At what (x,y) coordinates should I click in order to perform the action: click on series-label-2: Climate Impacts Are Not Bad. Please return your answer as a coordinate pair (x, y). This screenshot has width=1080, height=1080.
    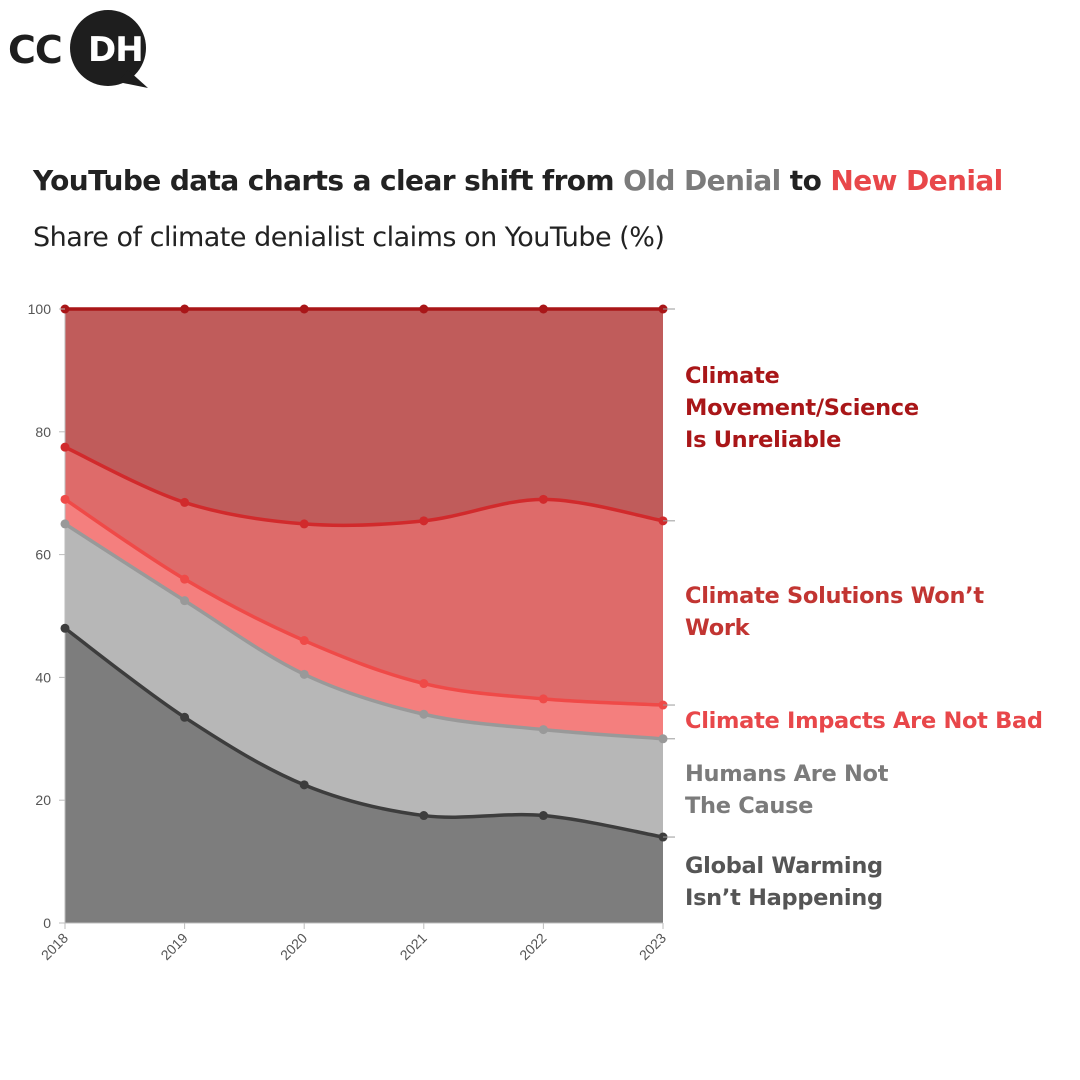
    Looking at the image, I should click on (864, 721).